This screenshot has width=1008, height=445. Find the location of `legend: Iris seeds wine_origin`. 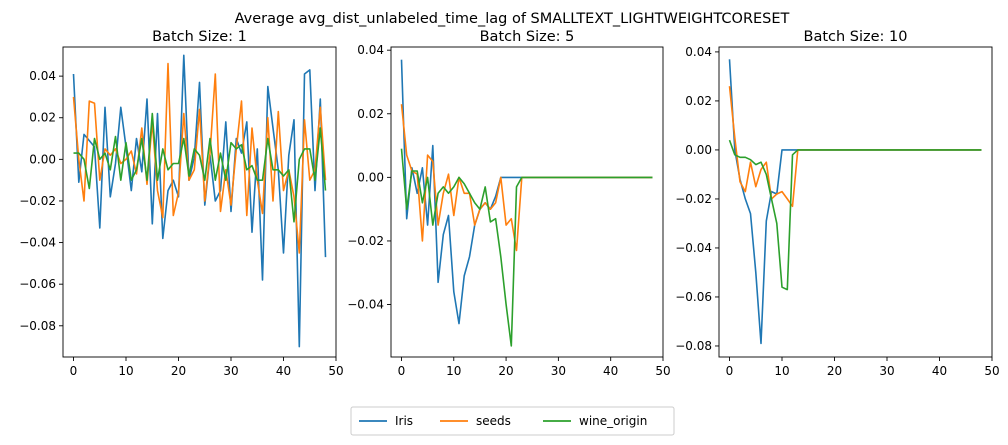

legend: Iris seeds wine_origin is located at coordinates (512, 421).